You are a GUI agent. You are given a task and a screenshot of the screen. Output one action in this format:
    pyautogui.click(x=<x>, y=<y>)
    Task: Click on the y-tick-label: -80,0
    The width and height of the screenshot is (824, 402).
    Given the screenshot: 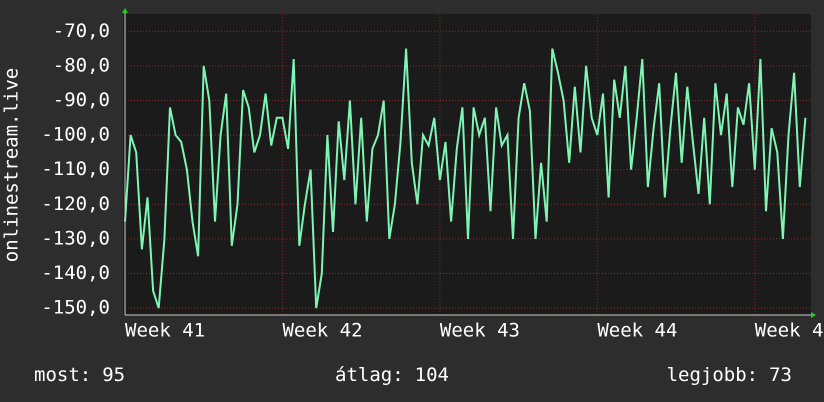 What is the action you would take?
    pyautogui.click(x=81, y=65)
    